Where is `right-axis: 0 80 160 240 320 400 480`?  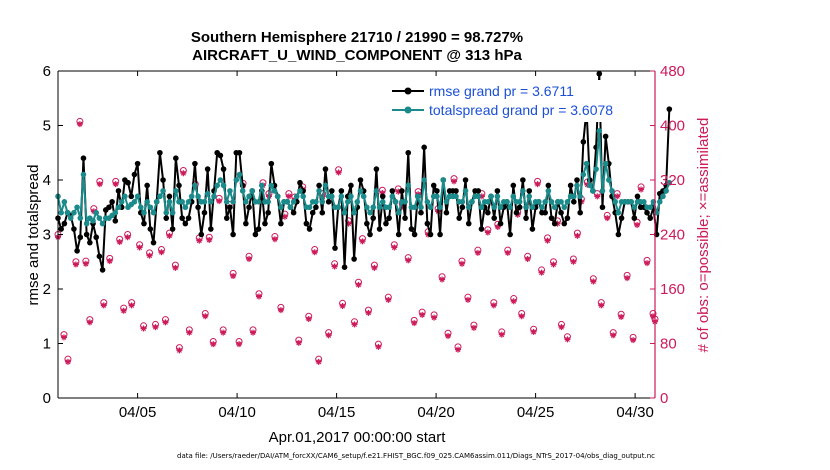 right-axis: 0 80 160 240 320 400 480 is located at coordinates (667, 235).